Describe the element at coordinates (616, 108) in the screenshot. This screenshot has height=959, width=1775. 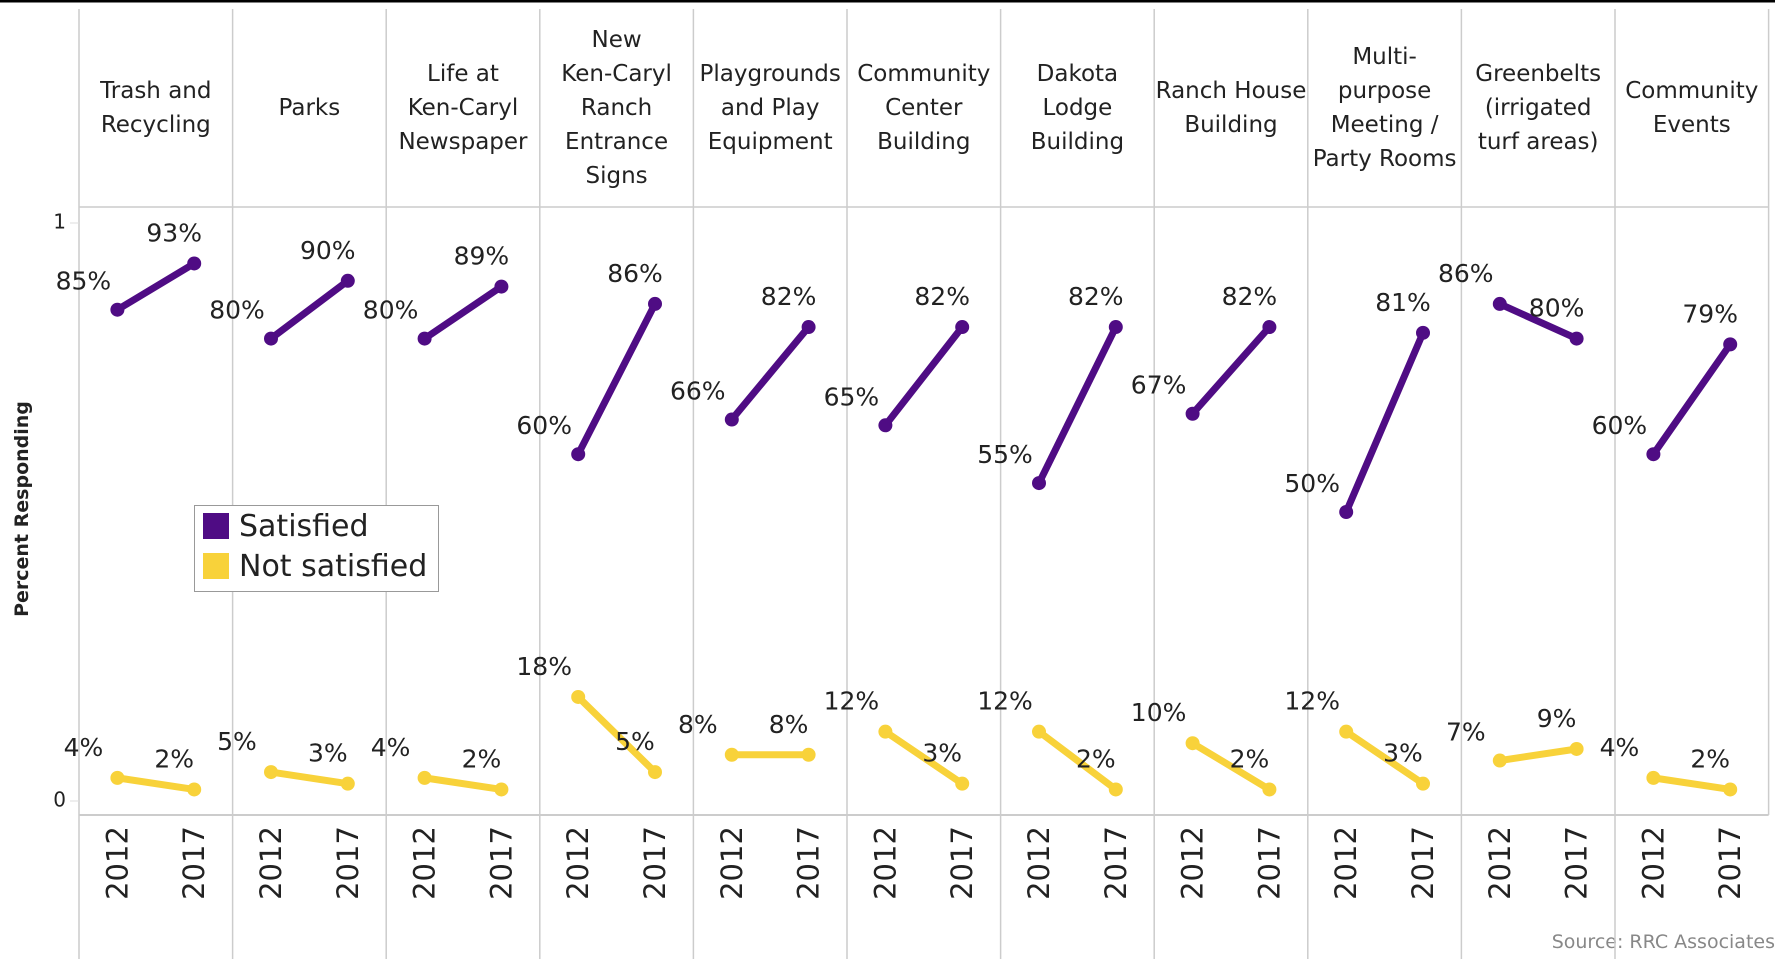
I see `panel-title: New Ken-Caryl Ranch Entrance Signs` at that location.